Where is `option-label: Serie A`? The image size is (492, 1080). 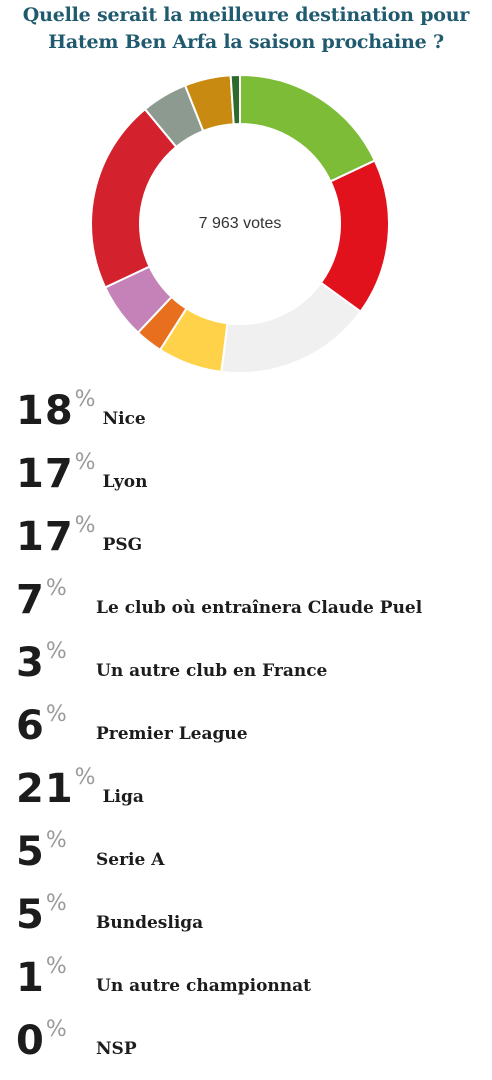
option-label: Serie A is located at coordinates (130, 860).